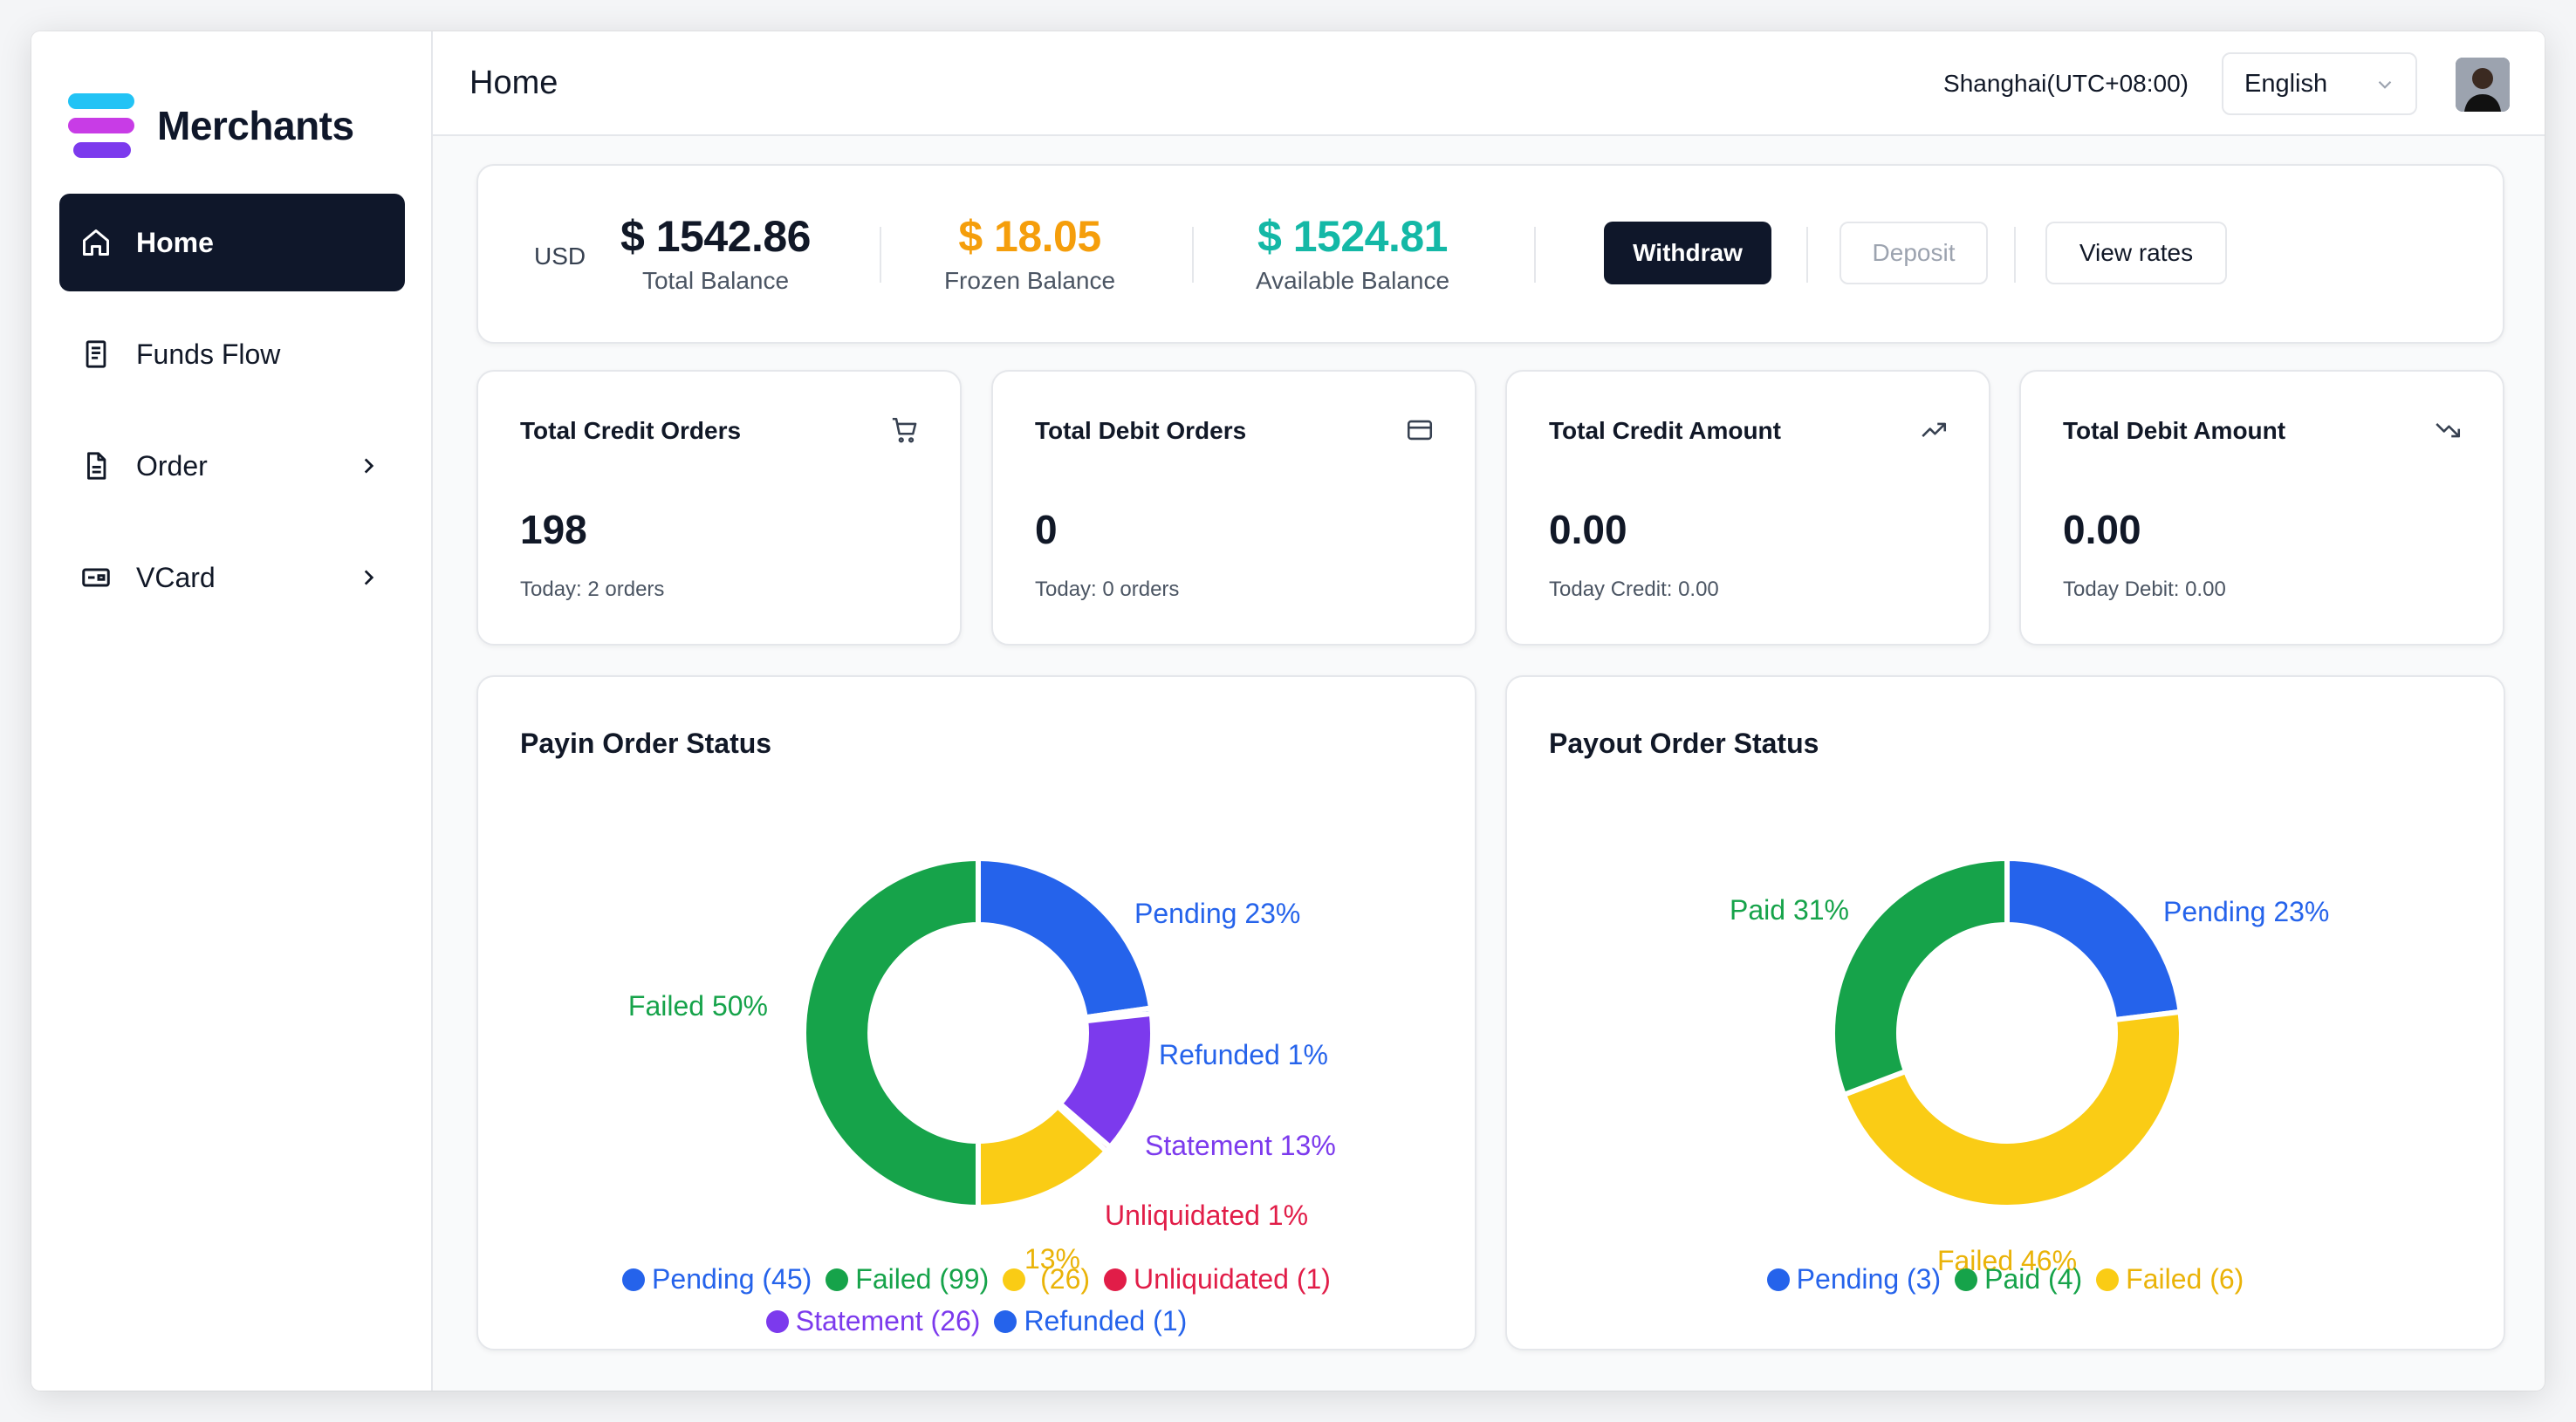  I want to click on sidebar-item-order: Order, so click(232, 466).